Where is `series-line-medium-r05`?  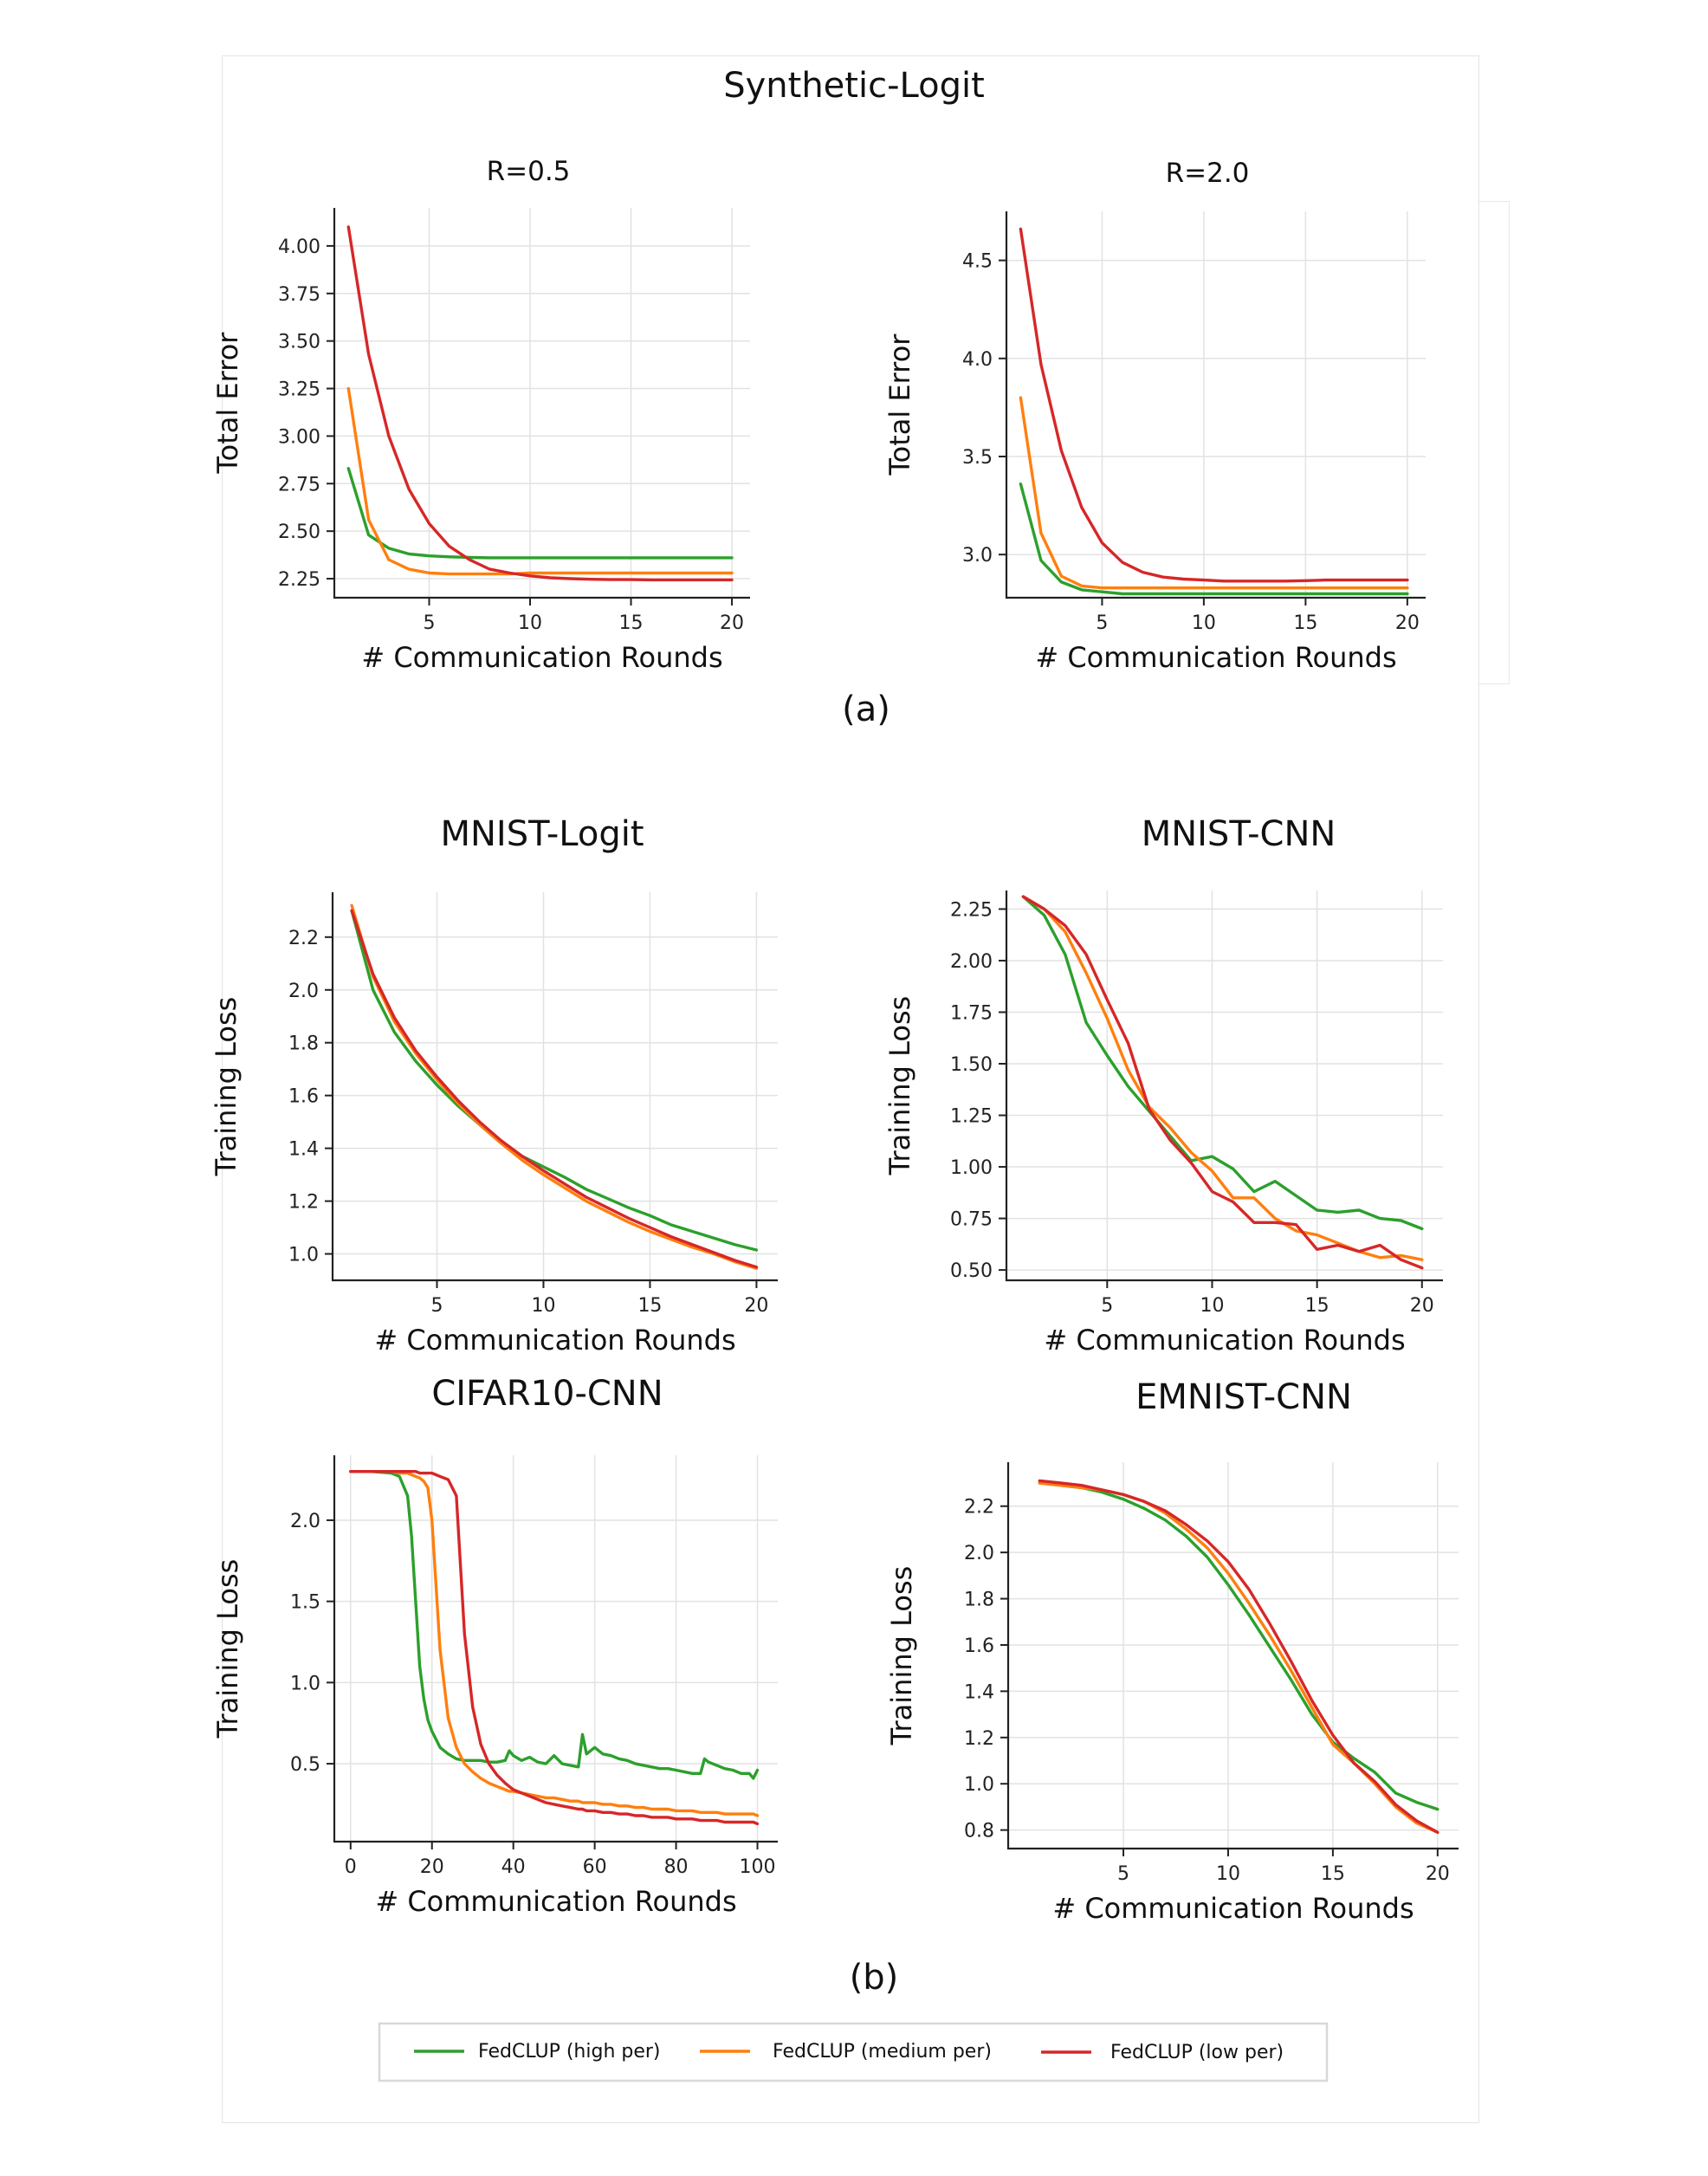
series-line-medium-r05 is located at coordinates (540, 481).